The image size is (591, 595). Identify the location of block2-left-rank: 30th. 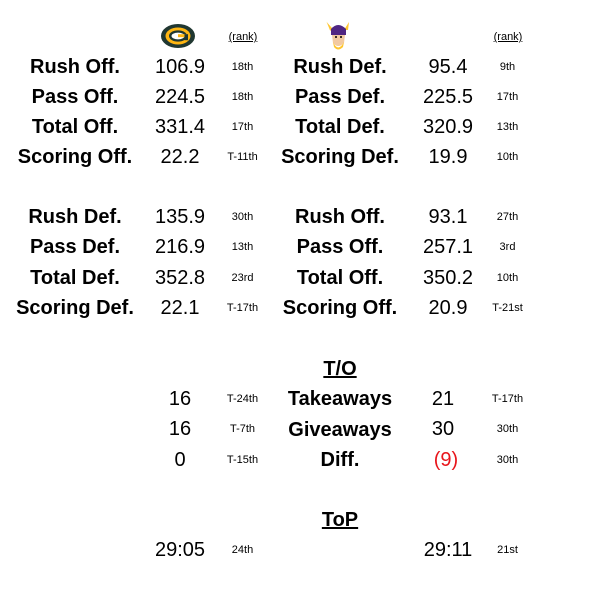
(242, 217).